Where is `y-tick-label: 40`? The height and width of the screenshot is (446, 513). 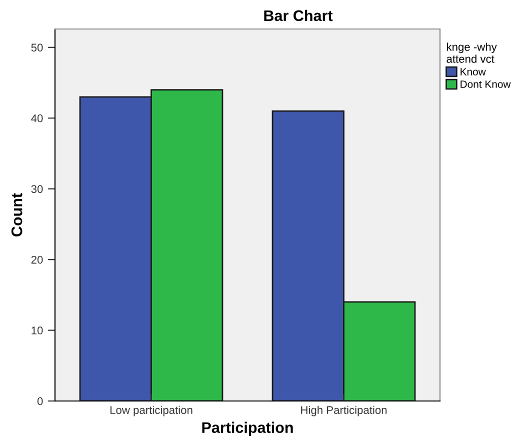
y-tick-label: 40 is located at coordinates (37, 118).